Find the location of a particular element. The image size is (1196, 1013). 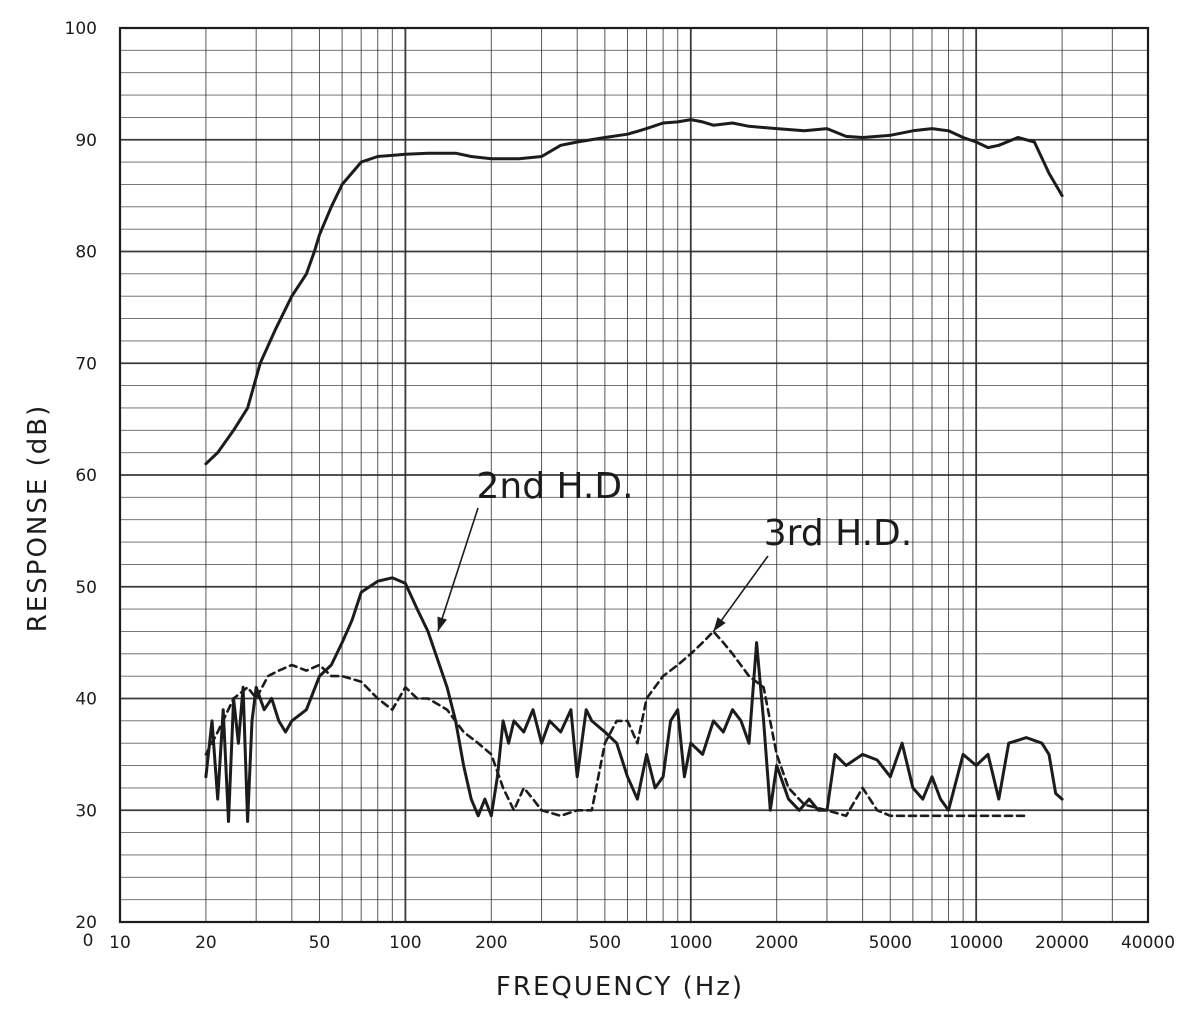

y-tick-label: 20 is located at coordinates (86, 923).